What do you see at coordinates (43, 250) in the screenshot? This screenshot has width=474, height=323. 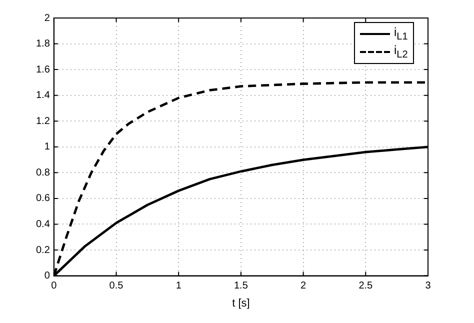 I see `y-tick-label: 0.2` at bounding box center [43, 250].